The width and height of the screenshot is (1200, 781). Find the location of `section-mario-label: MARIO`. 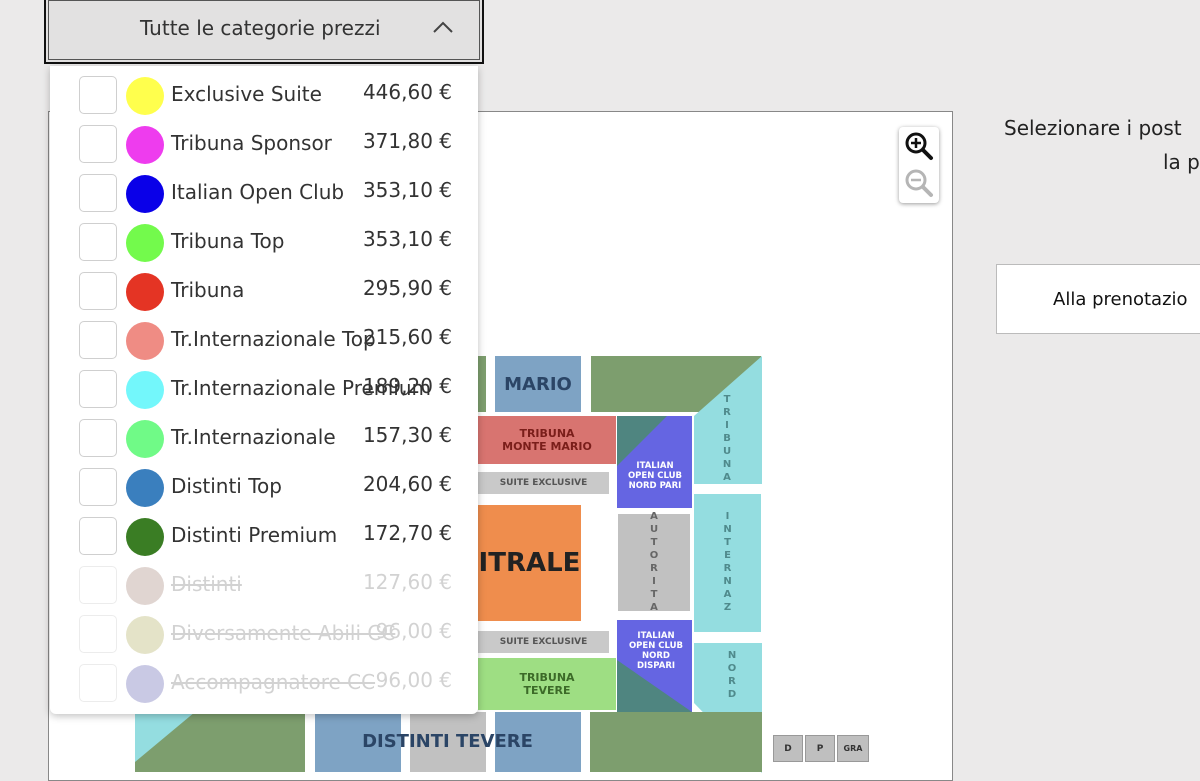

section-mario-label: MARIO is located at coordinates (538, 384).